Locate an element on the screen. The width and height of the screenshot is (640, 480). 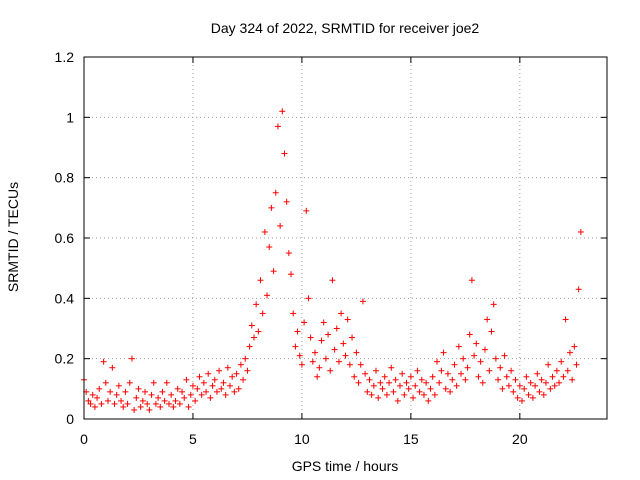
x-axis-label: GPS time / hours is located at coordinates (345, 466).